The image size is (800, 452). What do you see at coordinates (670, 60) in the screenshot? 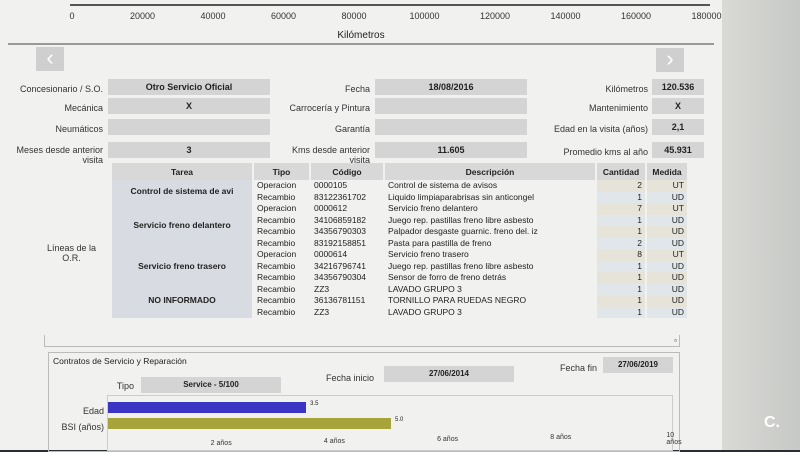
I see `next-visit-button: ›` at bounding box center [670, 60].